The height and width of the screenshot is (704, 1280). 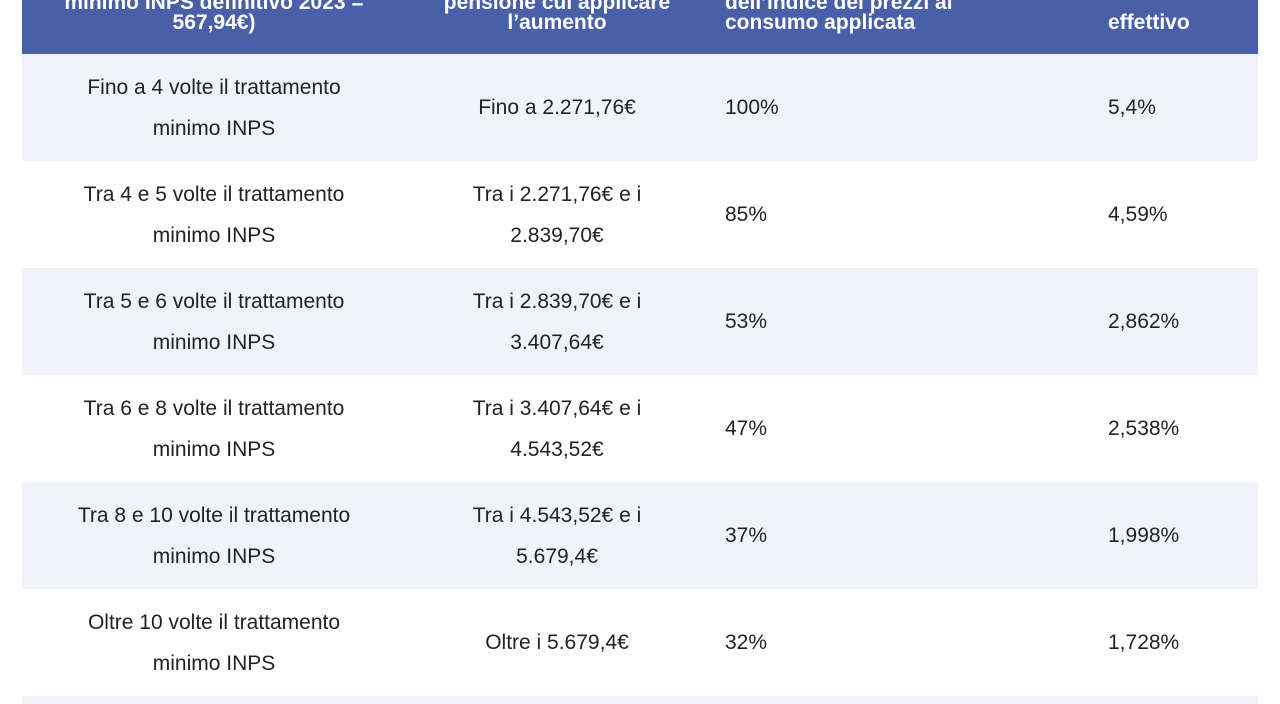 What do you see at coordinates (557, 301) in the screenshot?
I see `cell-importo-line: Tra i 2.839,70€ e i` at bounding box center [557, 301].